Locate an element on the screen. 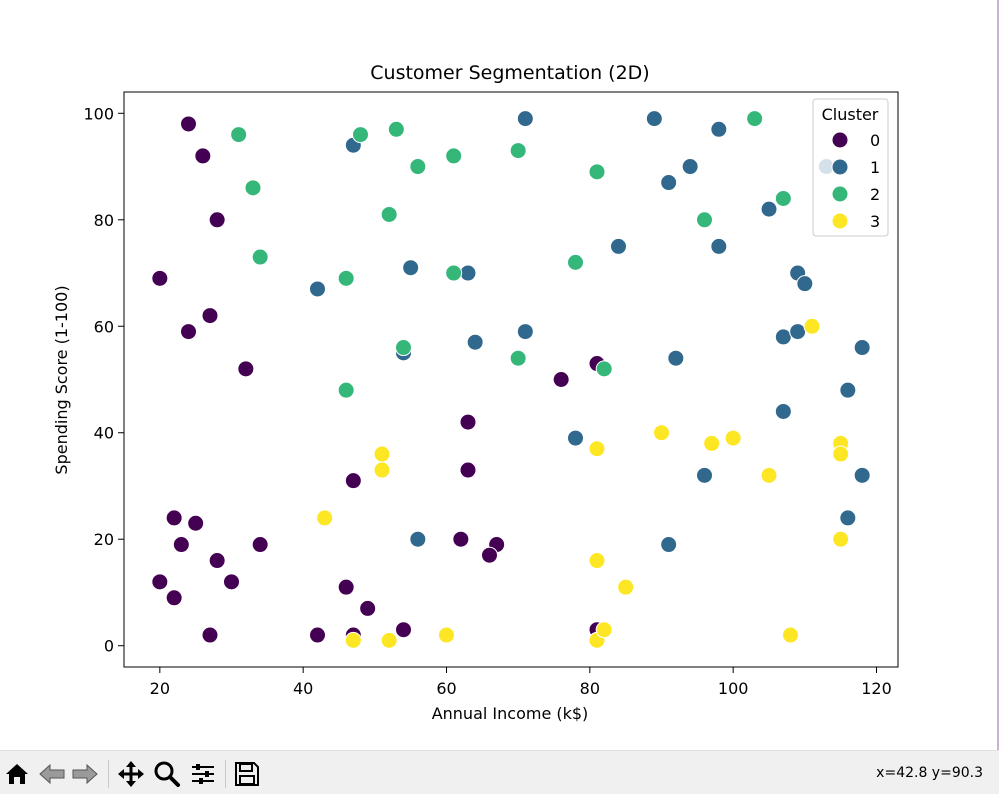  legend-label: 0 is located at coordinates (875, 140).